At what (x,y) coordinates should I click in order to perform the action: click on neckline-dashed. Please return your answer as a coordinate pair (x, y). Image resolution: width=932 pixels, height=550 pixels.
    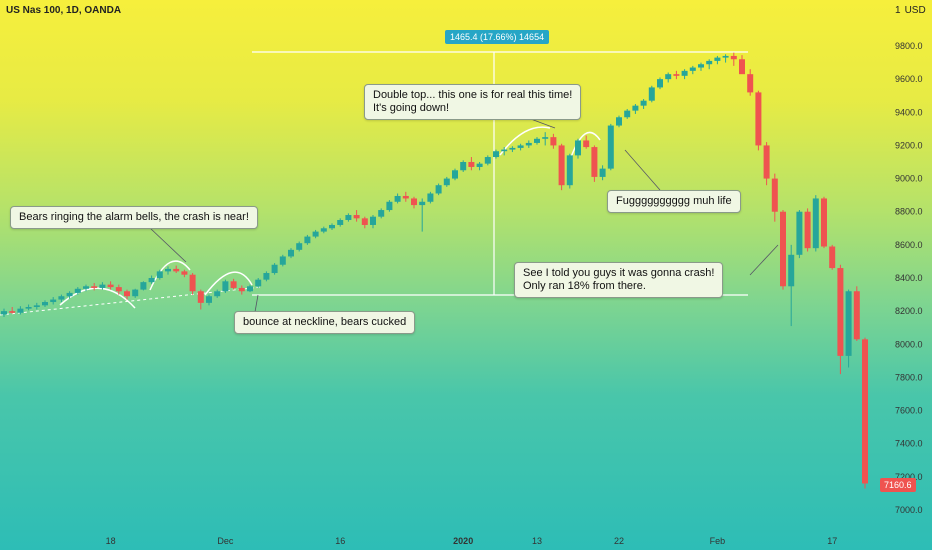
    Looking at the image, I should click on (131, 301).